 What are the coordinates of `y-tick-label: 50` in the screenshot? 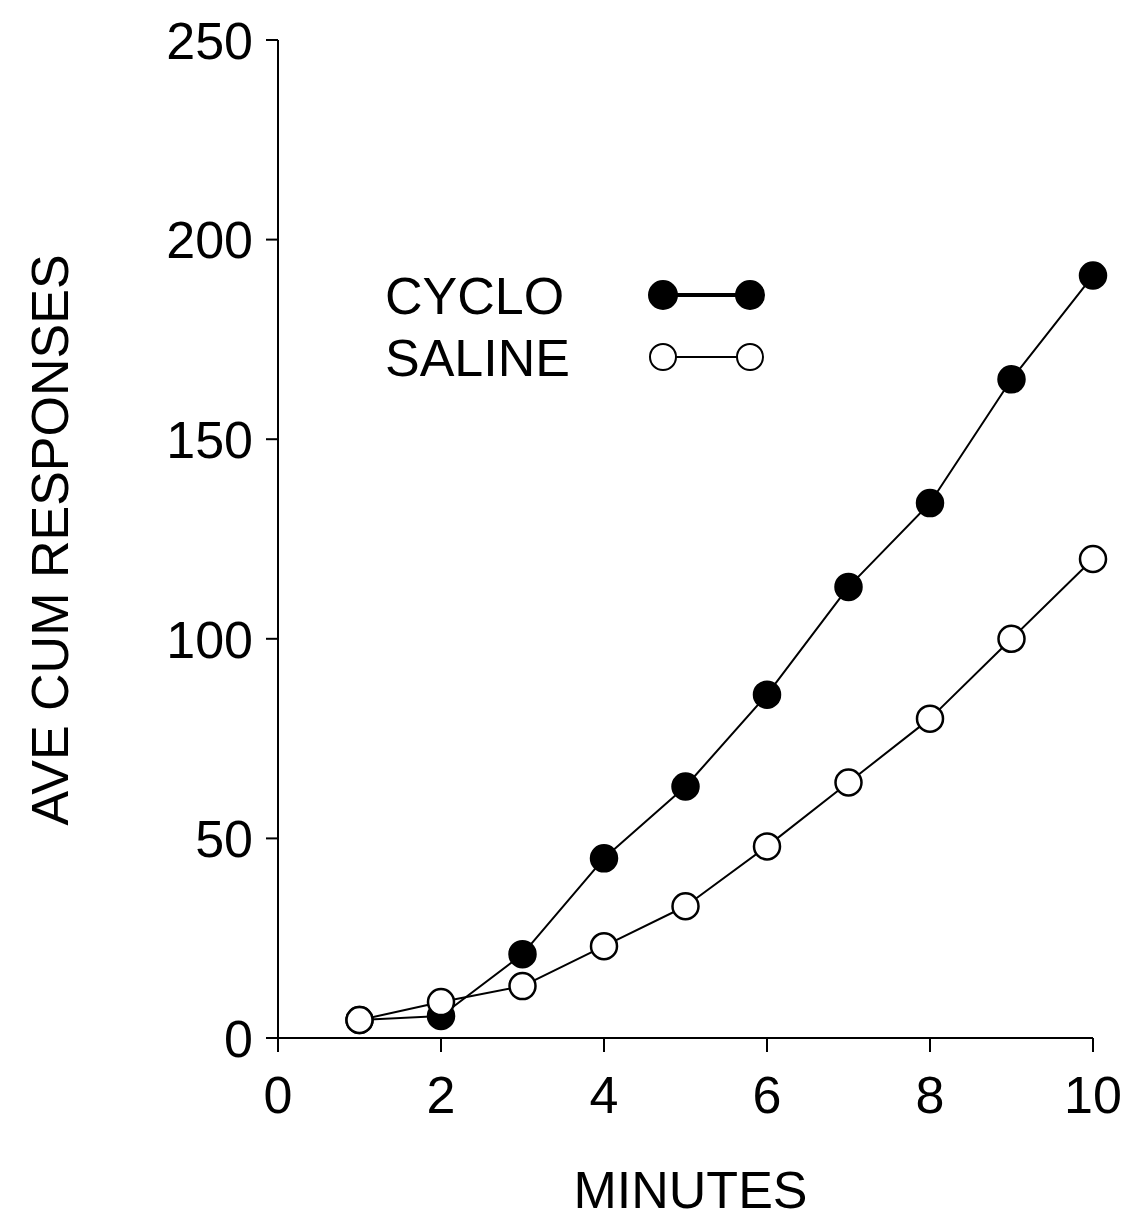 It's located at (224, 839).